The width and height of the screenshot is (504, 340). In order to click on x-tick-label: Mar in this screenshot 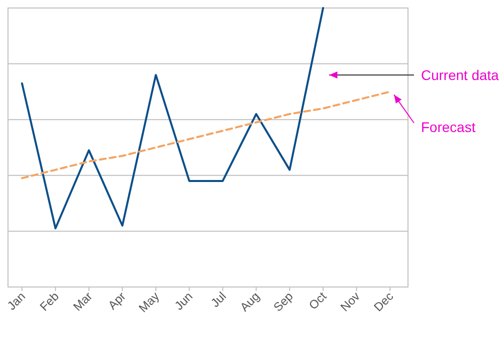, I will do `click(83, 301)`.